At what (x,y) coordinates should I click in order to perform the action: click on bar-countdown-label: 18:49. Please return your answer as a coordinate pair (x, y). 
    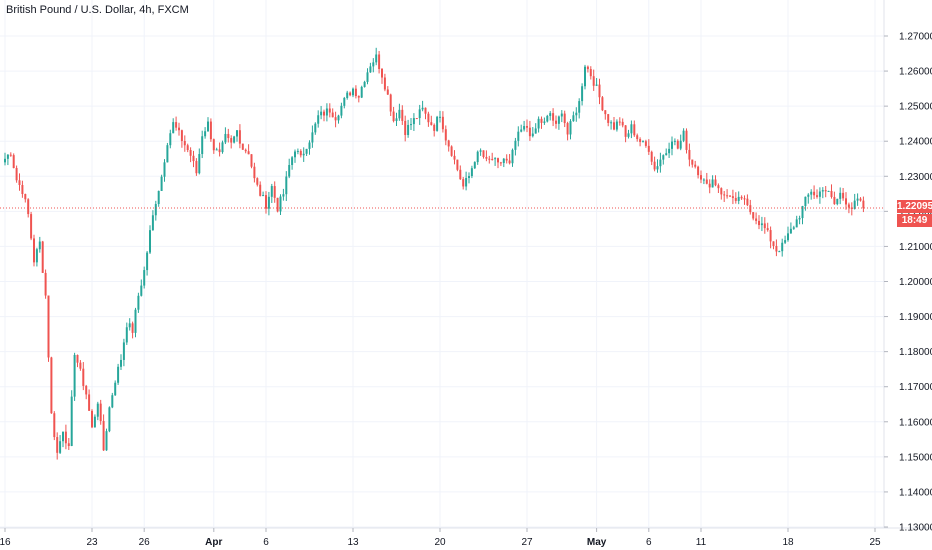
    Looking at the image, I should click on (914, 220).